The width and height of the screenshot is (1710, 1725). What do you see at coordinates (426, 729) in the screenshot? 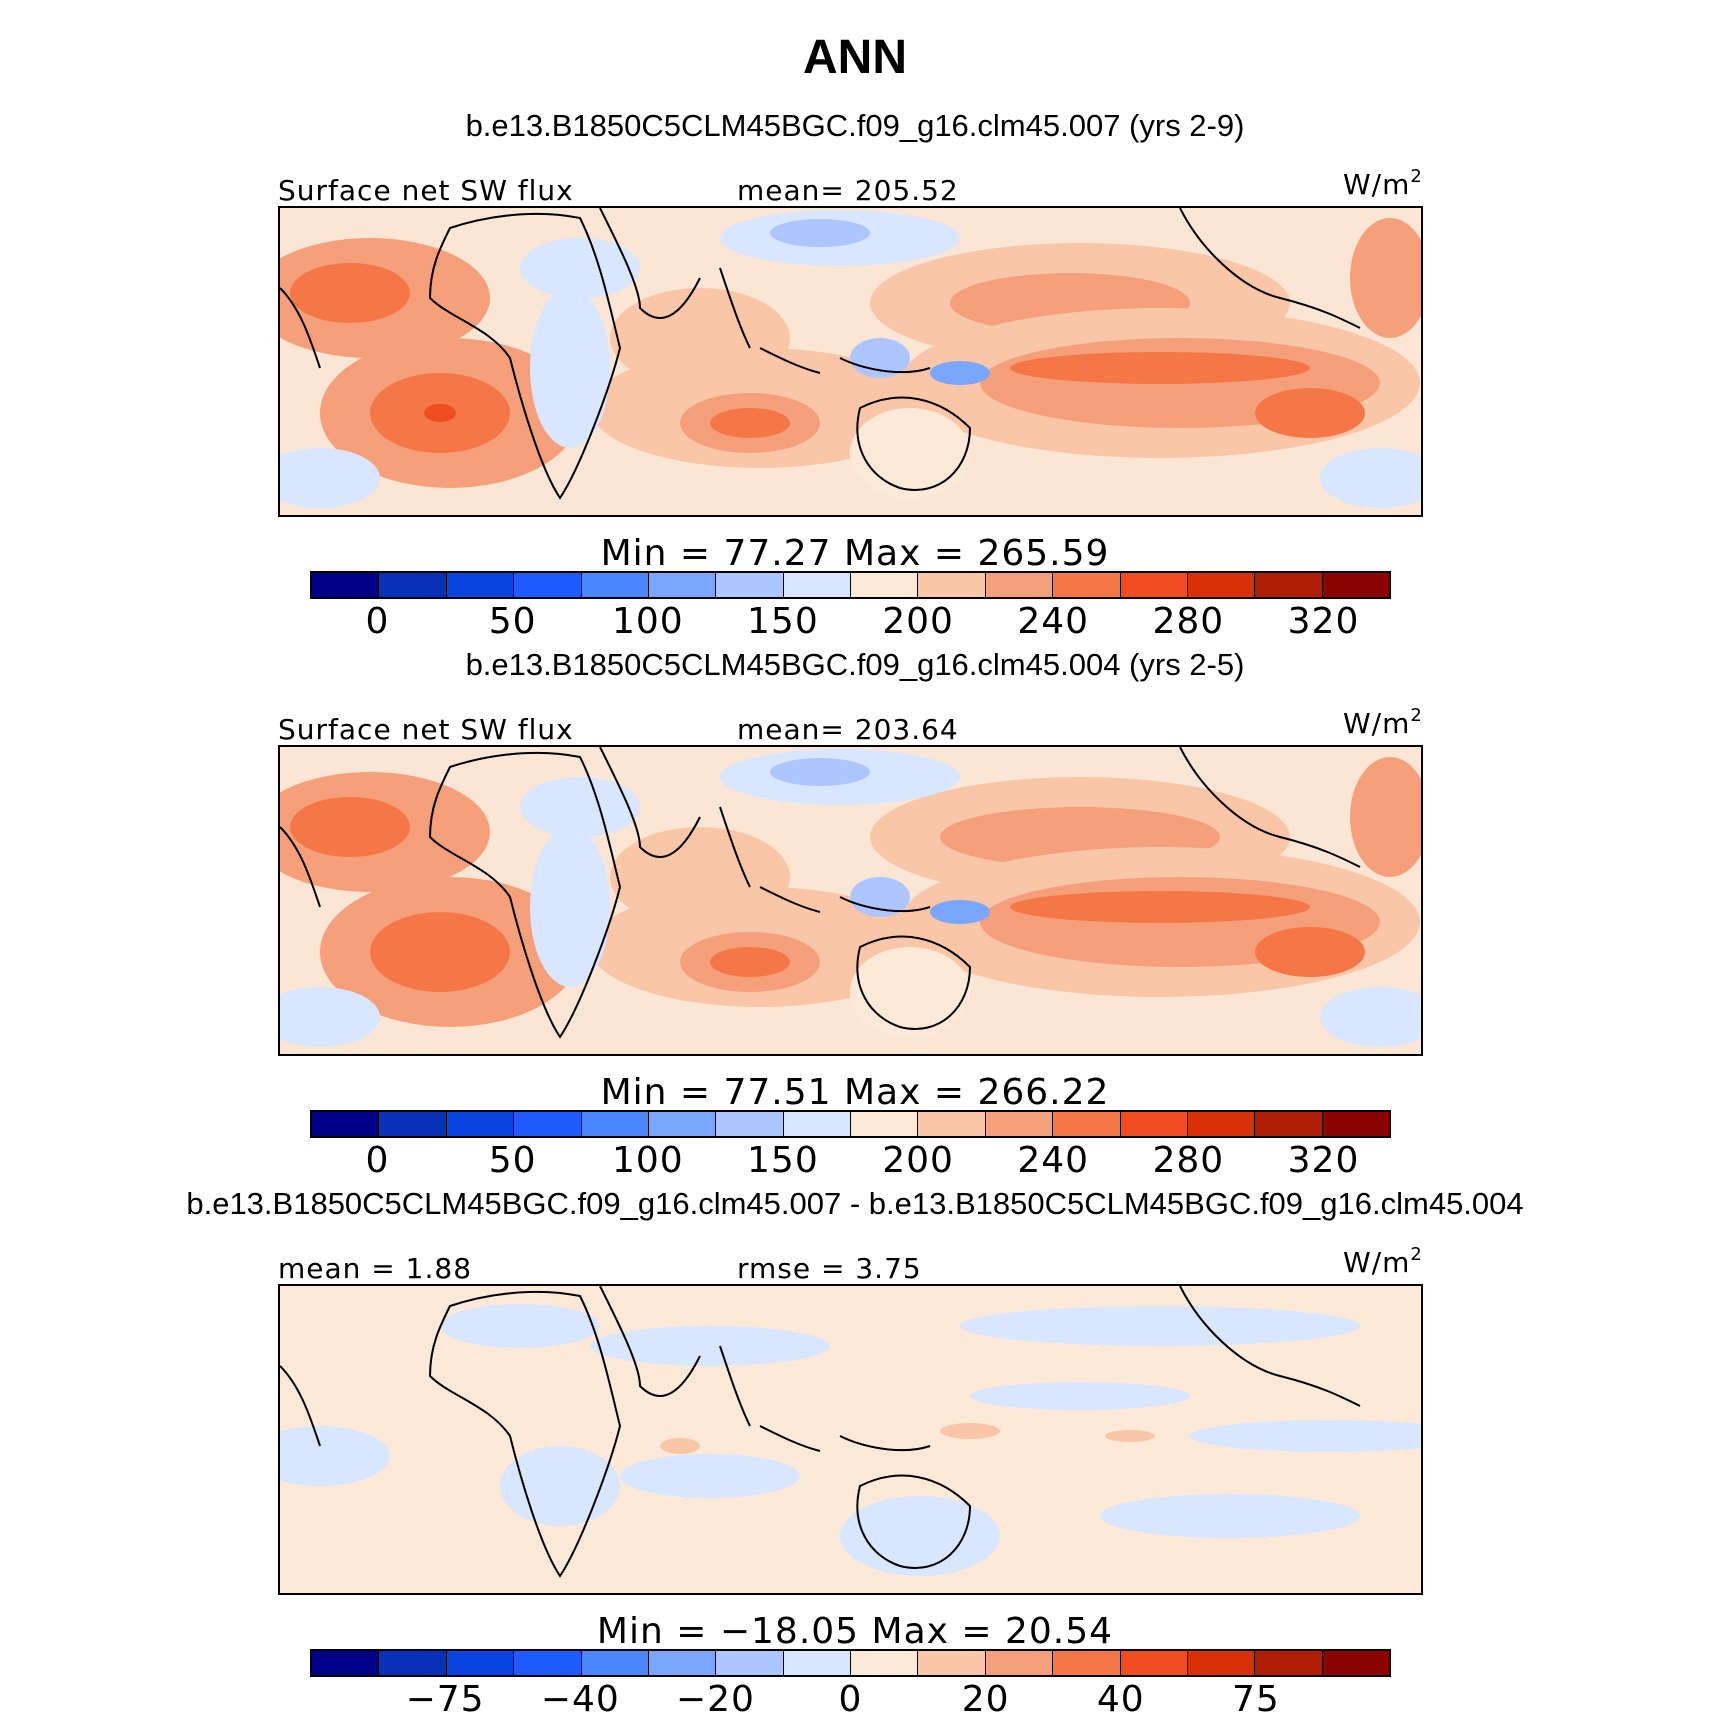
I see `panel2-field-label: Surface net SW flux` at bounding box center [426, 729].